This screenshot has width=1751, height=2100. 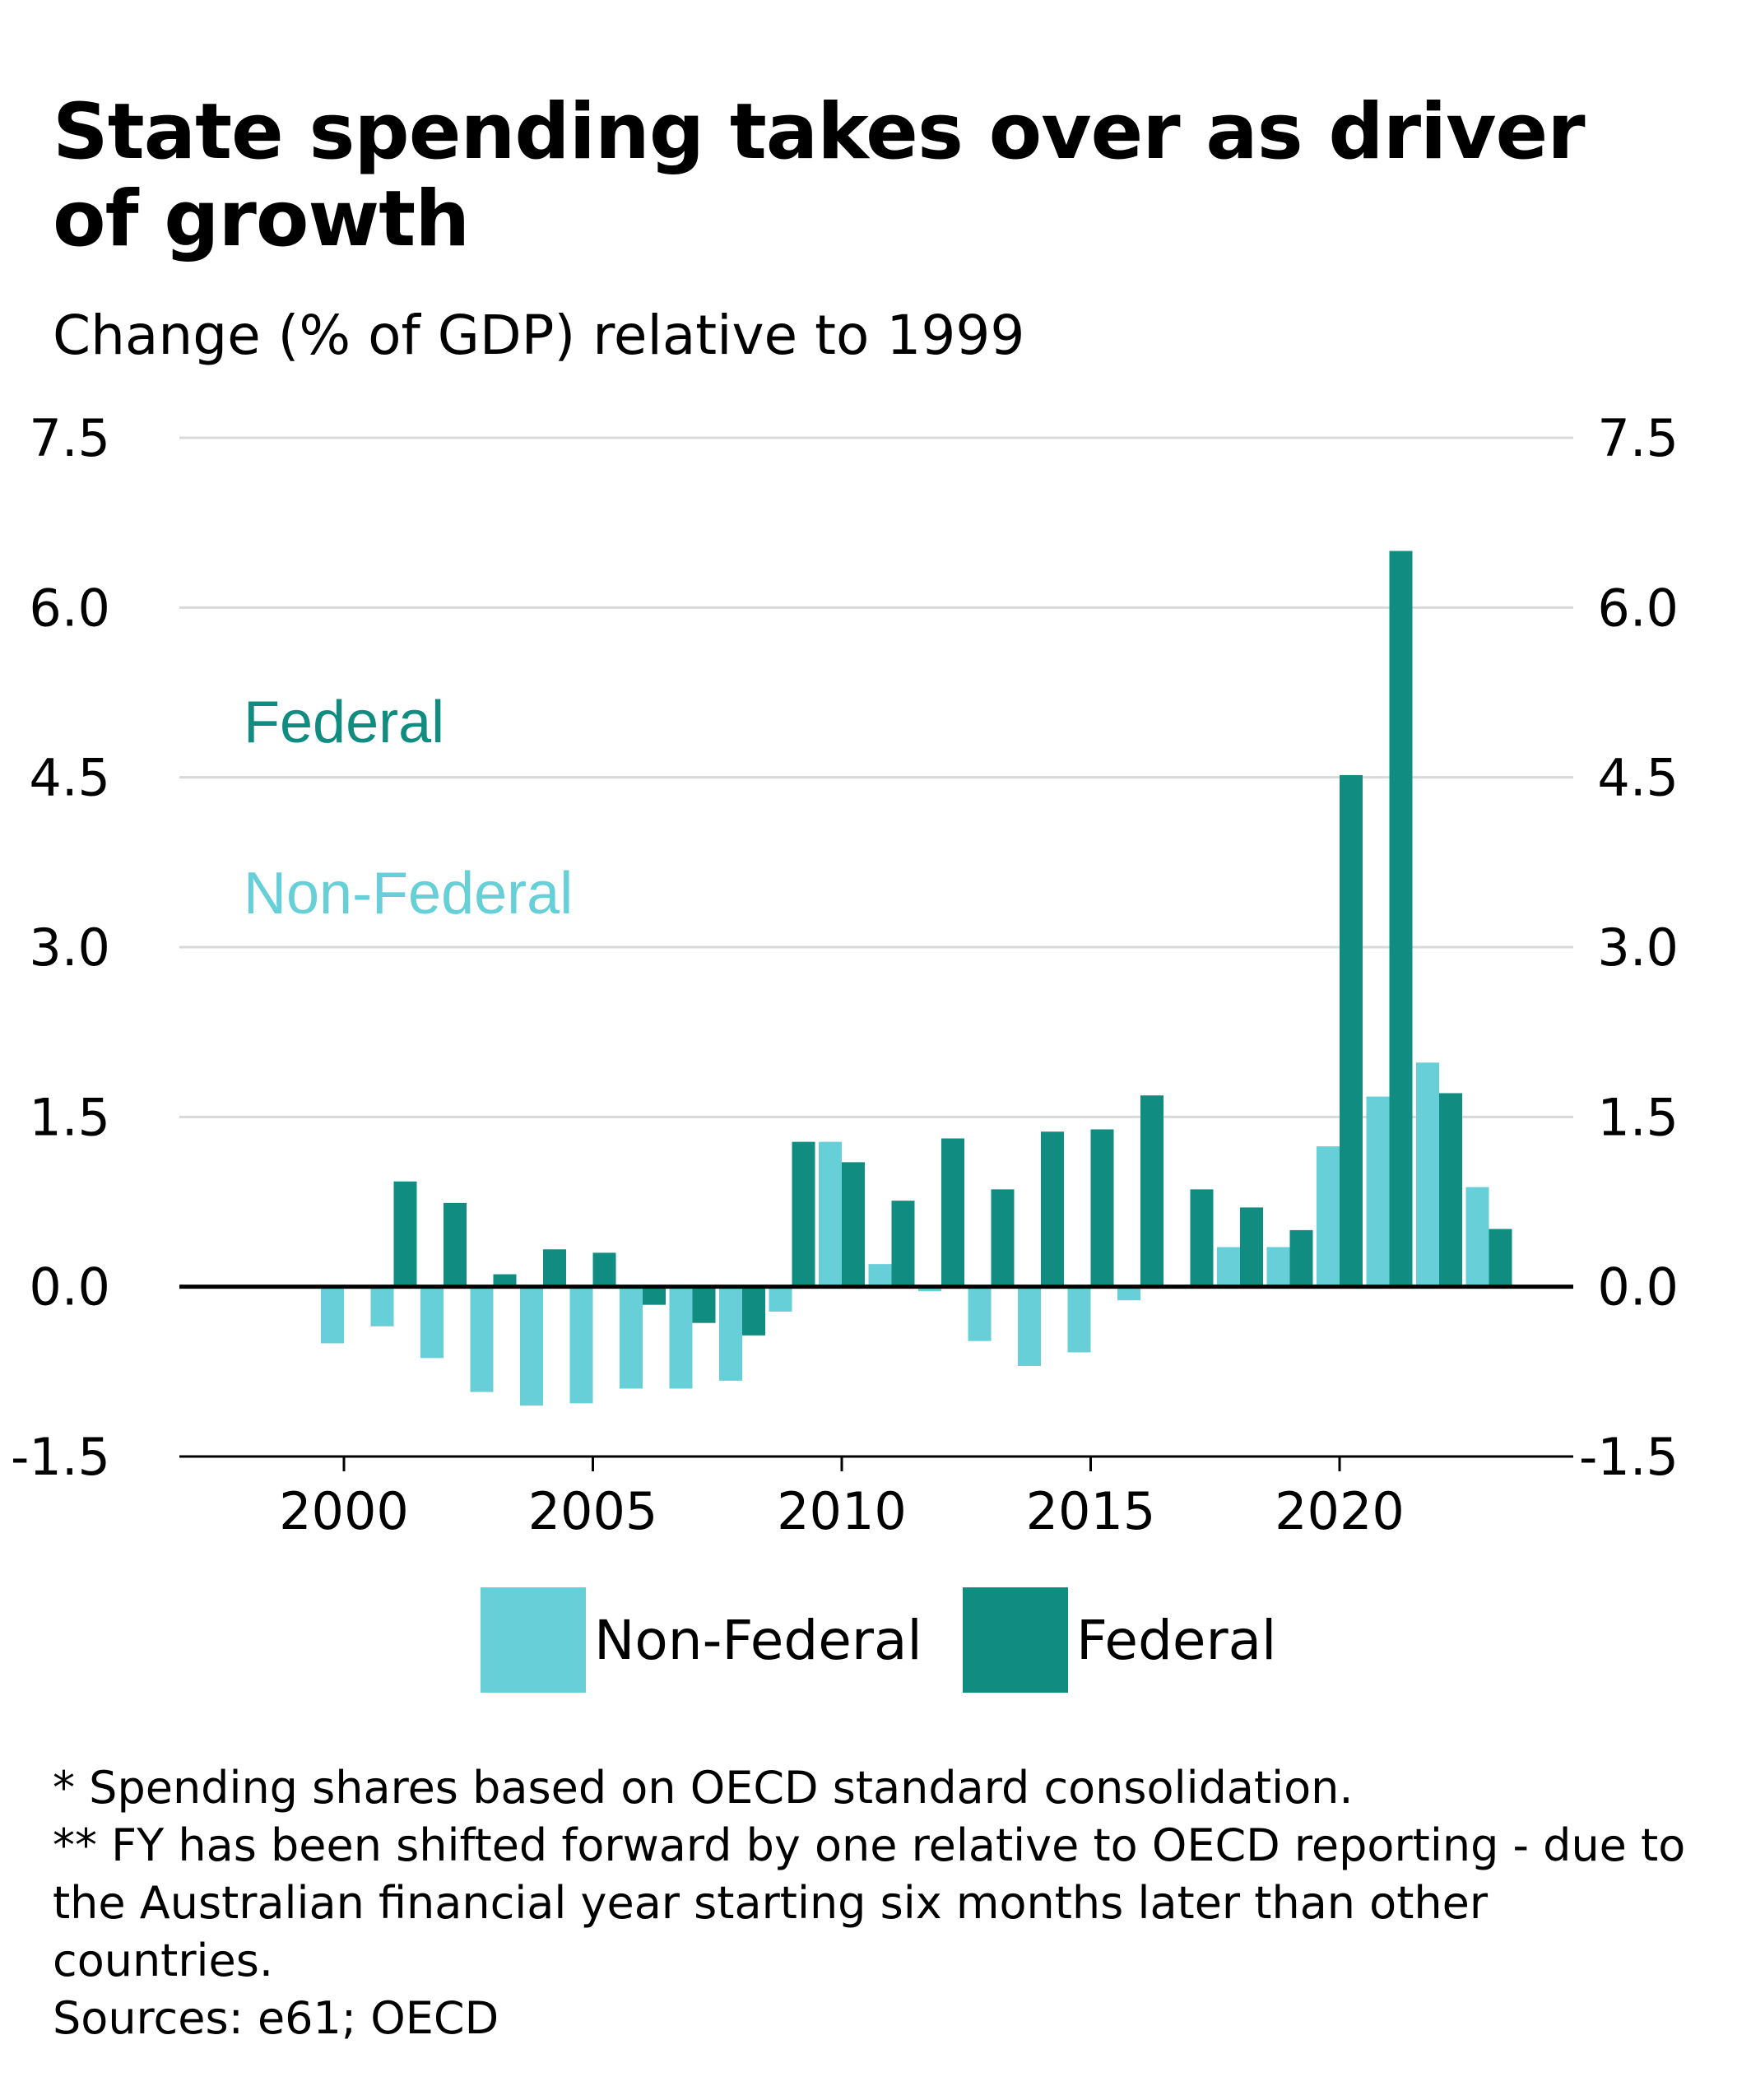 What do you see at coordinates (344, 1511) in the screenshot?
I see `x-tick-label: 2000` at bounding box center [344, 1511].